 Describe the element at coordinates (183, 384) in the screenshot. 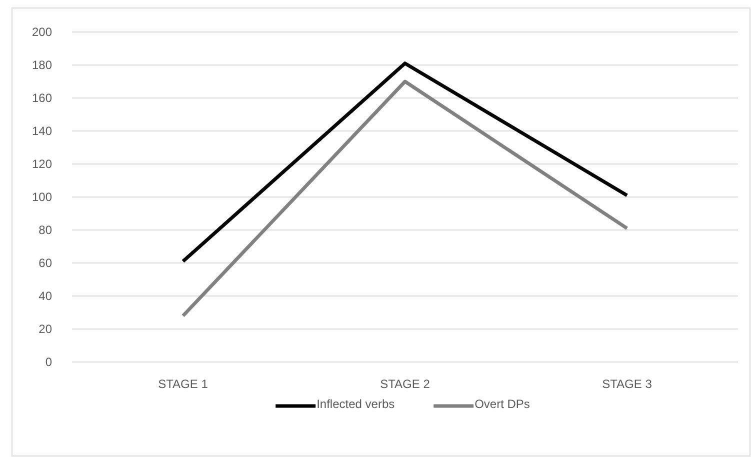

I see `x-tick-label: STAGE 1` at that location.